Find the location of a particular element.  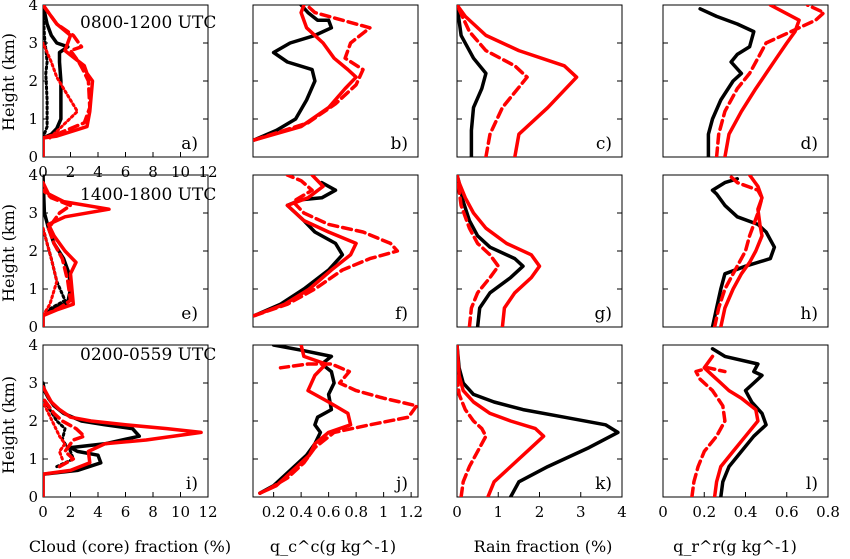

x-tick-label: 12 is located at coordinates (207, 512).